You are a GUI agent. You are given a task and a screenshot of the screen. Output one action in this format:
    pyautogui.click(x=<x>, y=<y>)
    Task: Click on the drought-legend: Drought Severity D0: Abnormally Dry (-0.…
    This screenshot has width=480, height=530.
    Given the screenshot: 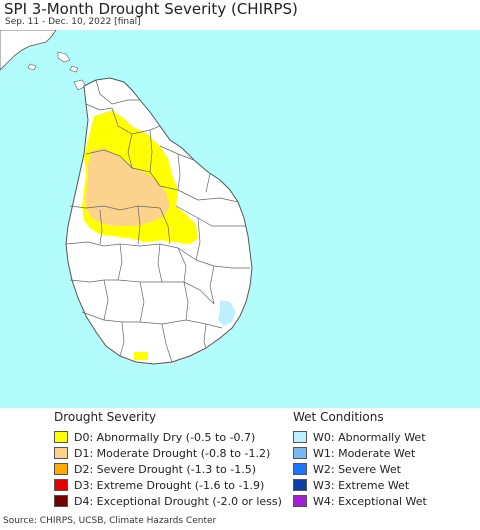 What is the action you would take?
    pyautogui.click(x=168, y=459)
    